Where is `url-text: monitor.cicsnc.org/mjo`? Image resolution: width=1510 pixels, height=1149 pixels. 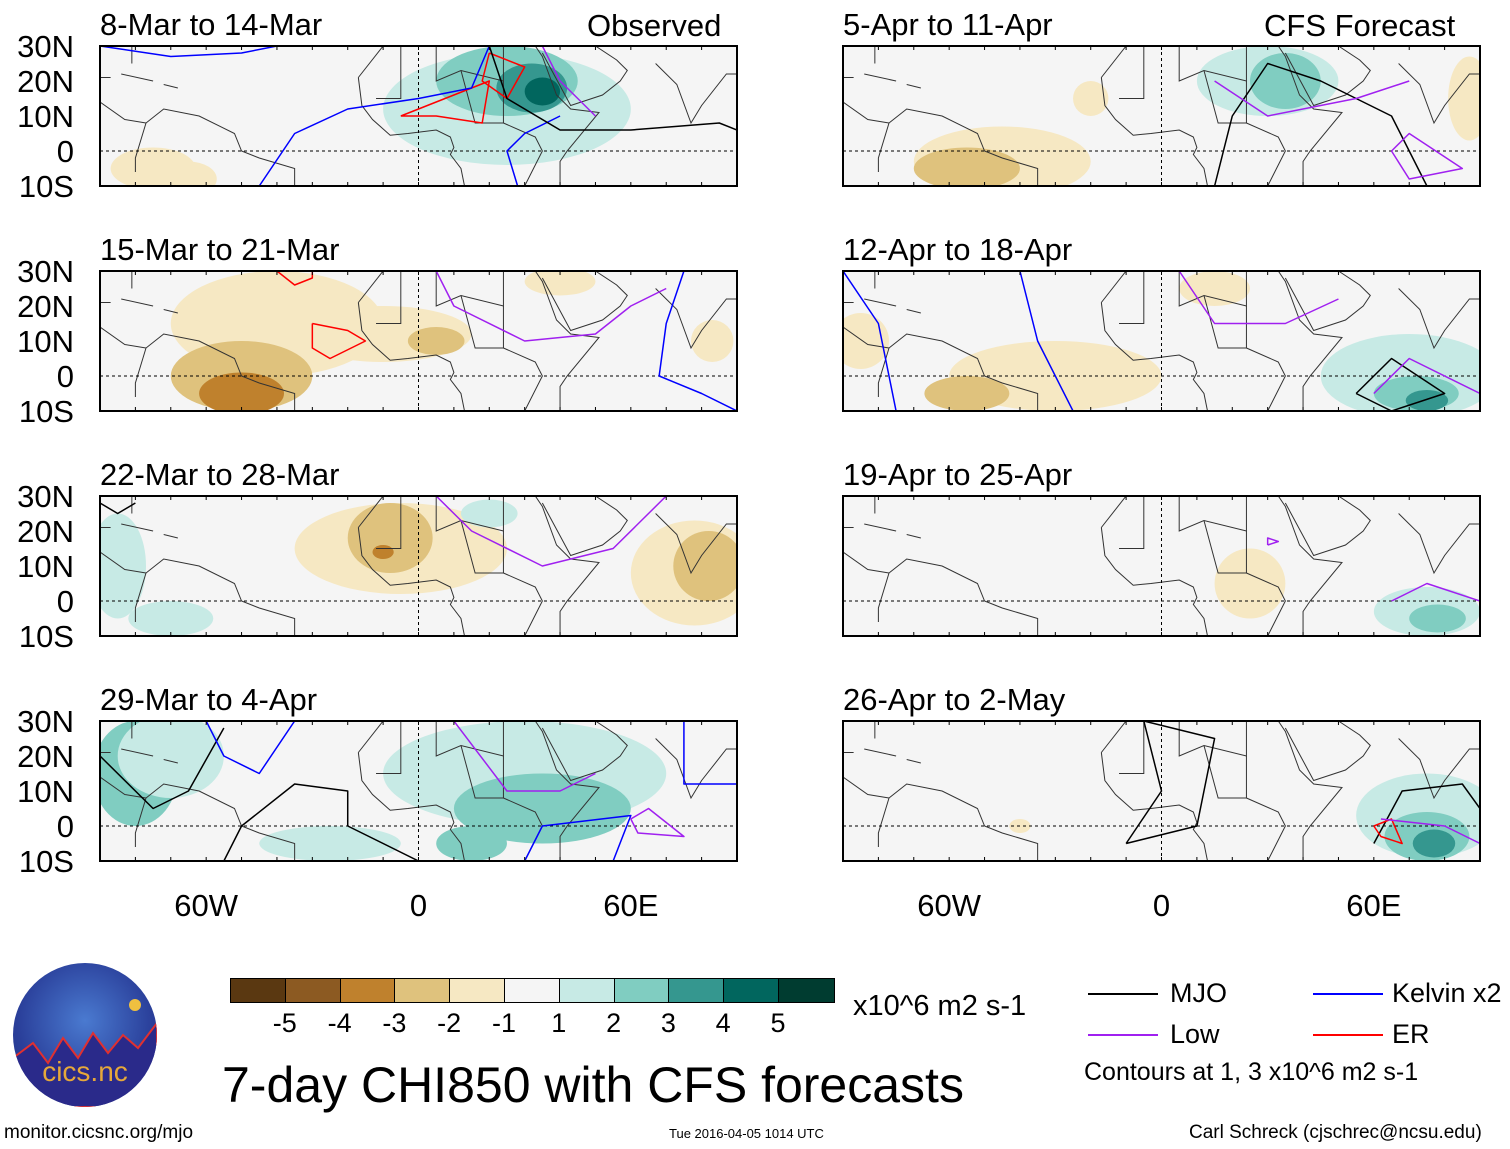 url-text: monitor.cicsnc.org/mjo is located at coordinates (99, 1132).